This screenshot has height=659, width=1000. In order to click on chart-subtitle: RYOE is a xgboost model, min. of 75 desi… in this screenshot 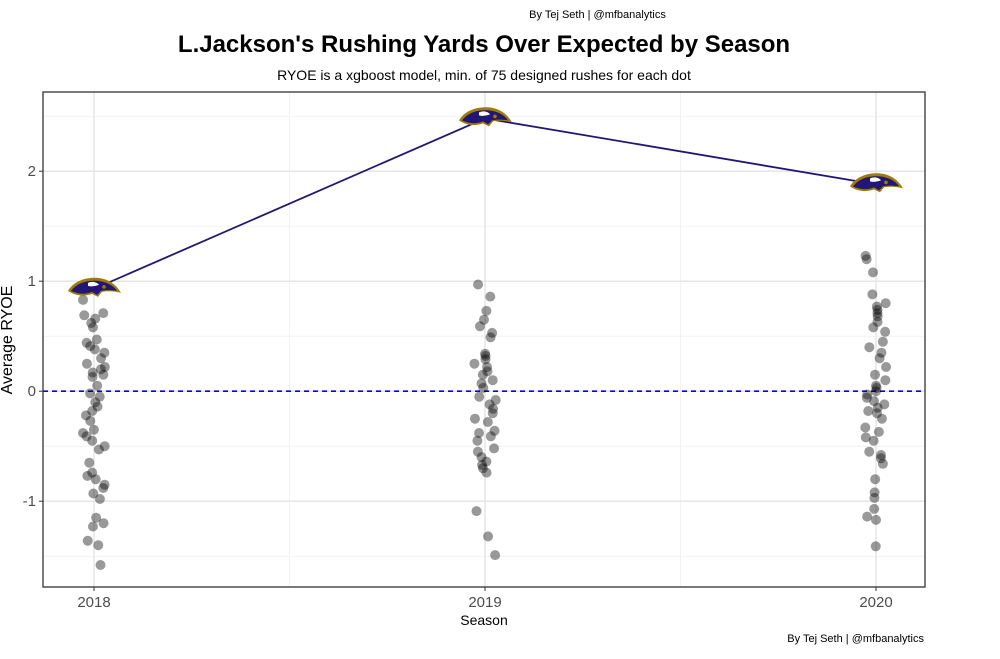, I will do `click(484, 75)`.